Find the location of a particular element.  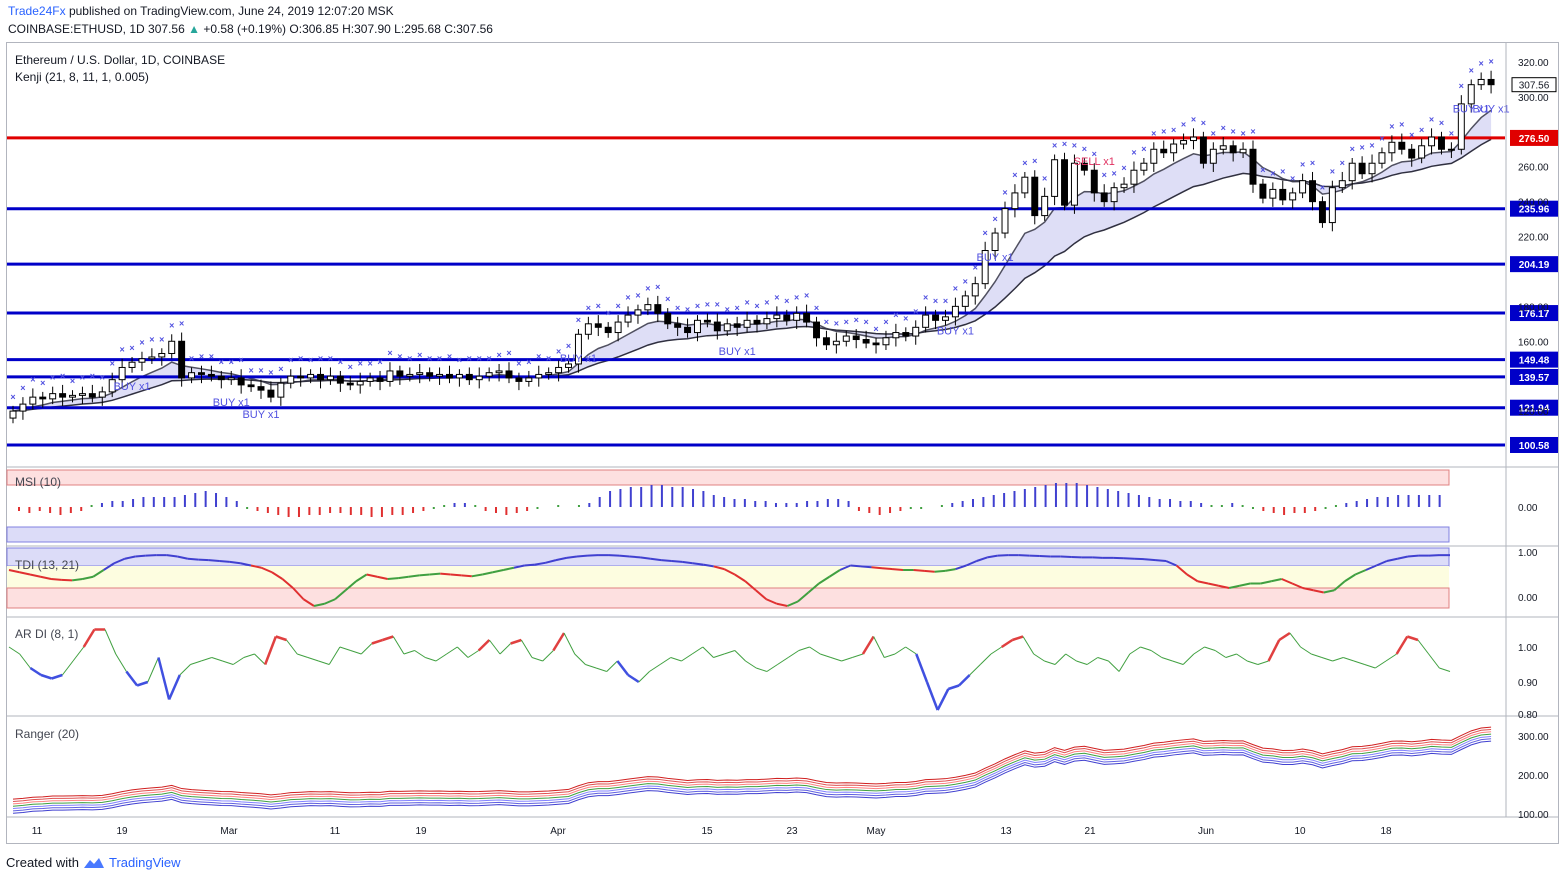

ranger-pane: Ranger (20) 300.00 200.00 100.00 is located at coordinates (780, 773).